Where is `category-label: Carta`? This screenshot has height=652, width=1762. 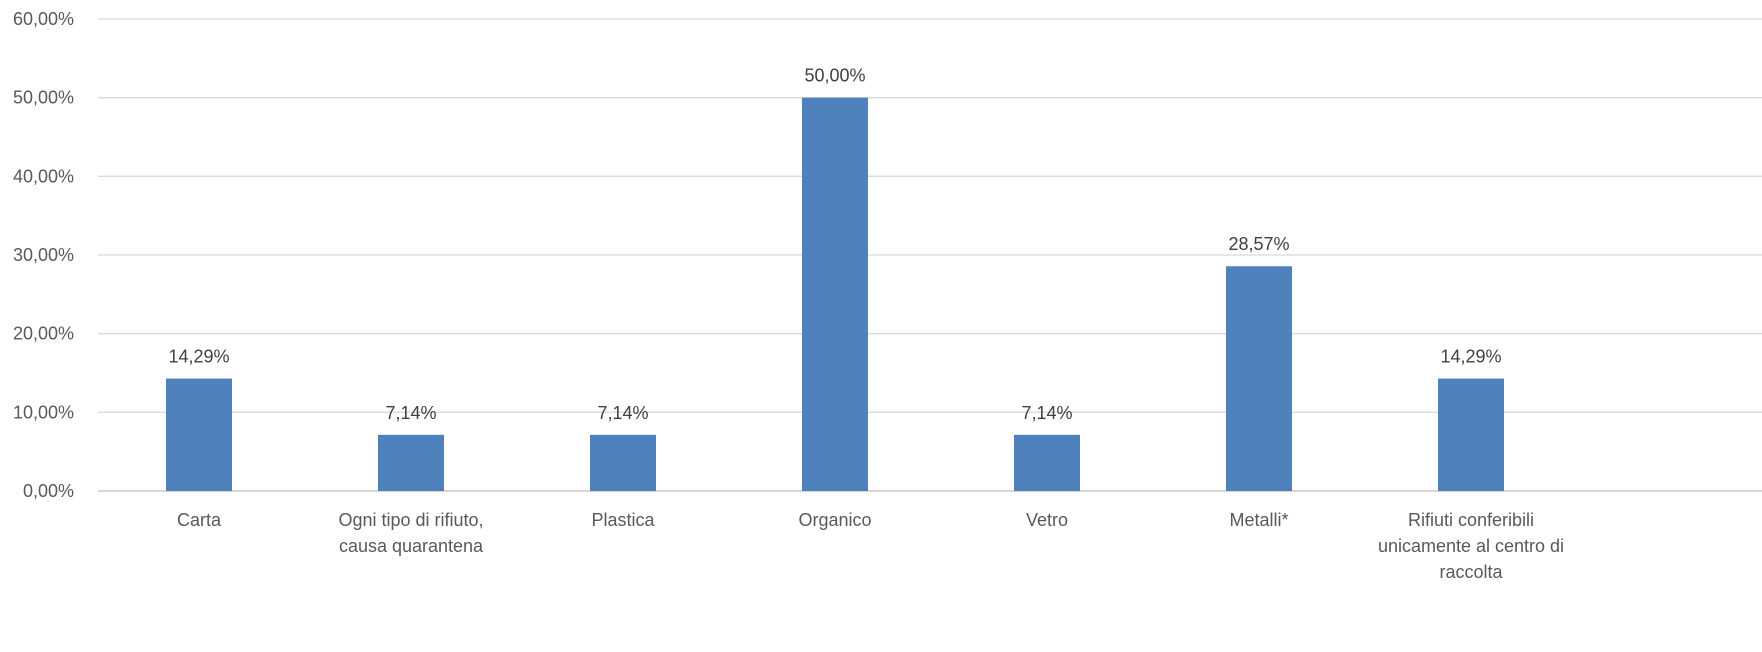 category-label: Carta is located at coordinates (199, 520).